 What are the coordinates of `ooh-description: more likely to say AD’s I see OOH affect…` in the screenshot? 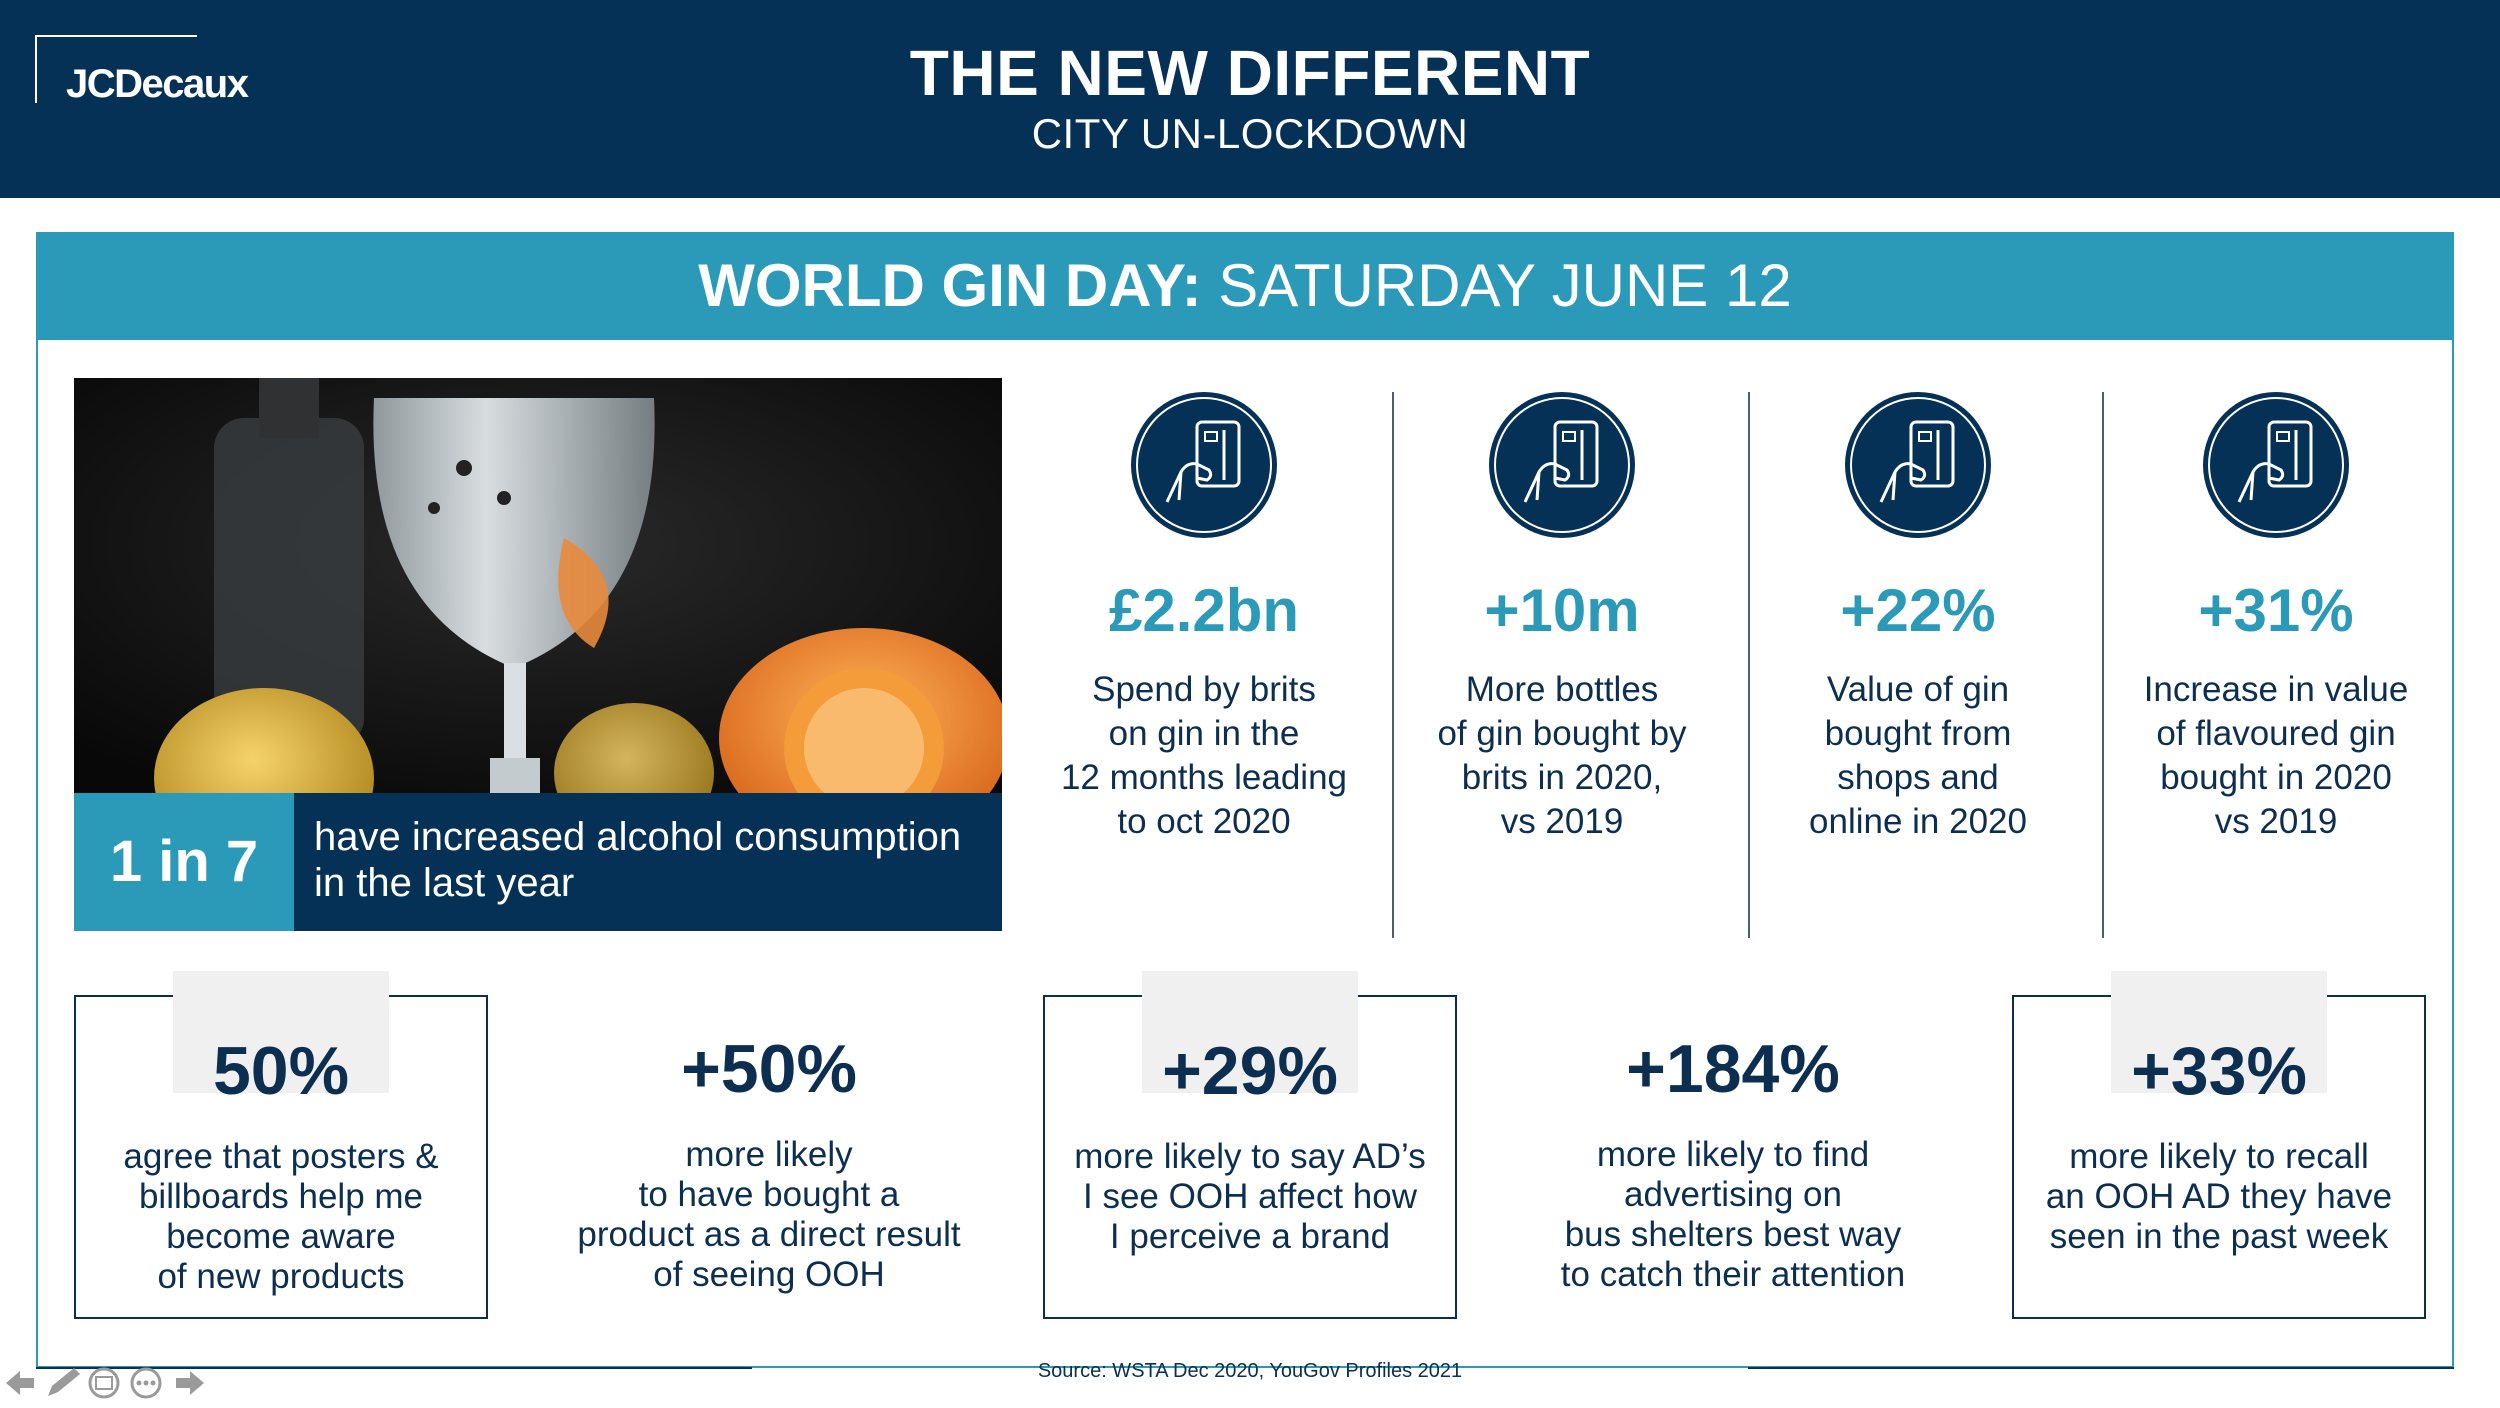 It's located at (1250, 1196).